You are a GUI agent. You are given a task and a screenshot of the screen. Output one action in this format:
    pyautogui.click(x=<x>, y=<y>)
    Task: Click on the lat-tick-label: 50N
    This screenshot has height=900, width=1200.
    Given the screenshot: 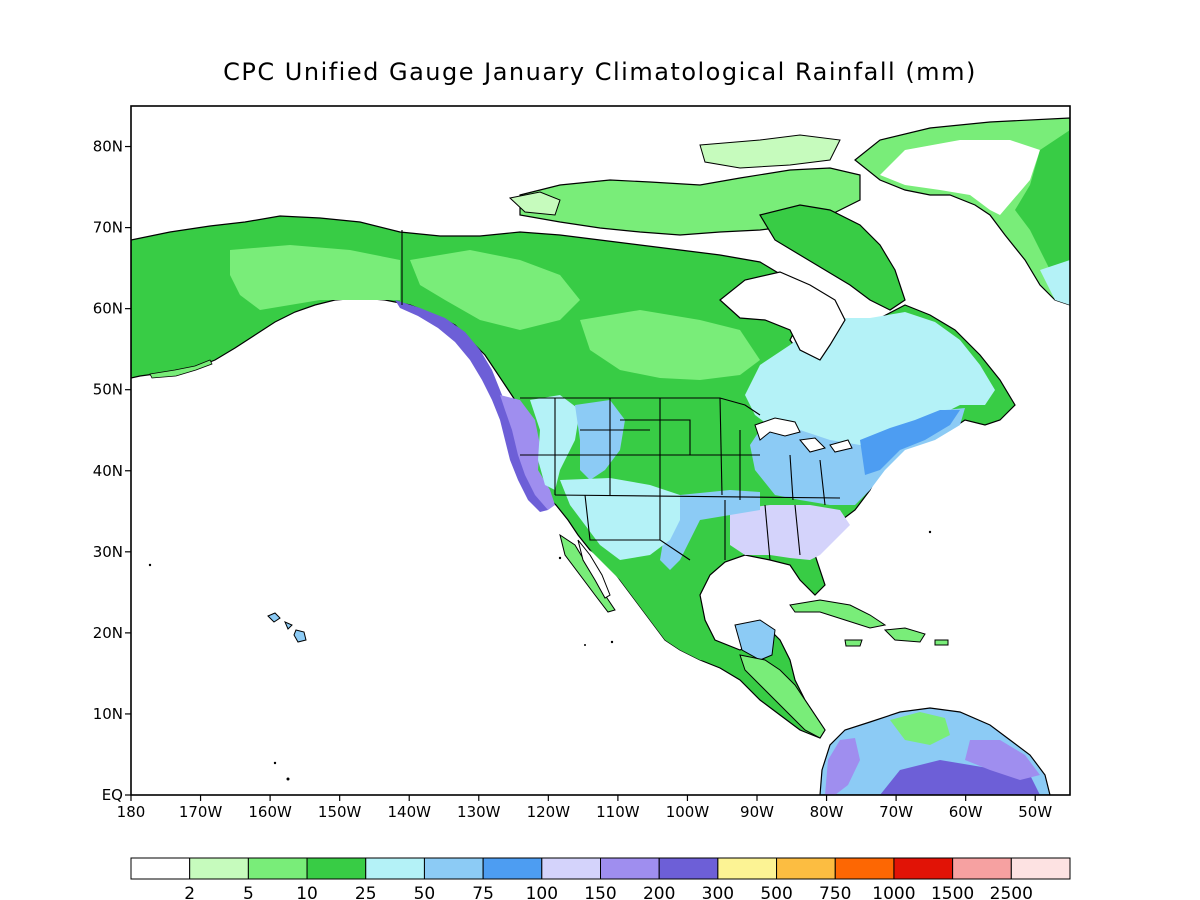 What is the action you would take?
    pyautogui.click(x=108, y=390)
    